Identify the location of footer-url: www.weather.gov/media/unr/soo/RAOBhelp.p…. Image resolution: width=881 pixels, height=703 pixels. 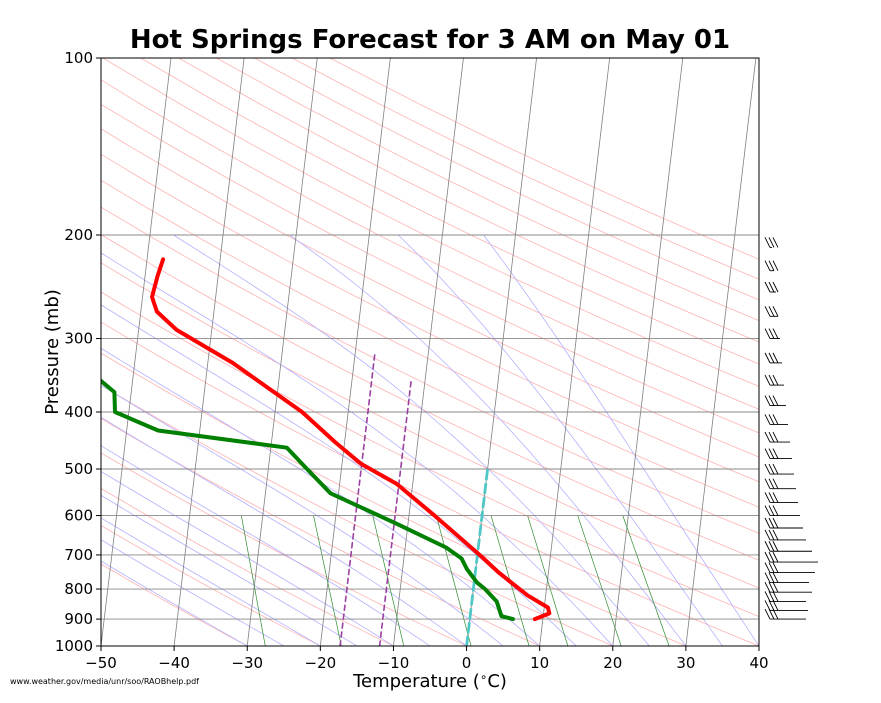
(104, 681).